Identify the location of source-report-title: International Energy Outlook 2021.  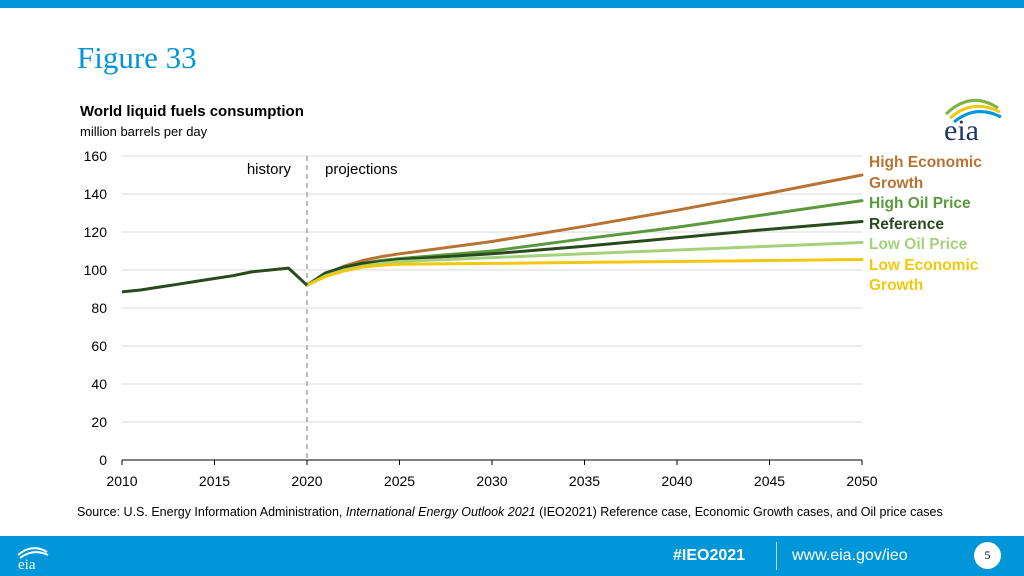
(440, 512).